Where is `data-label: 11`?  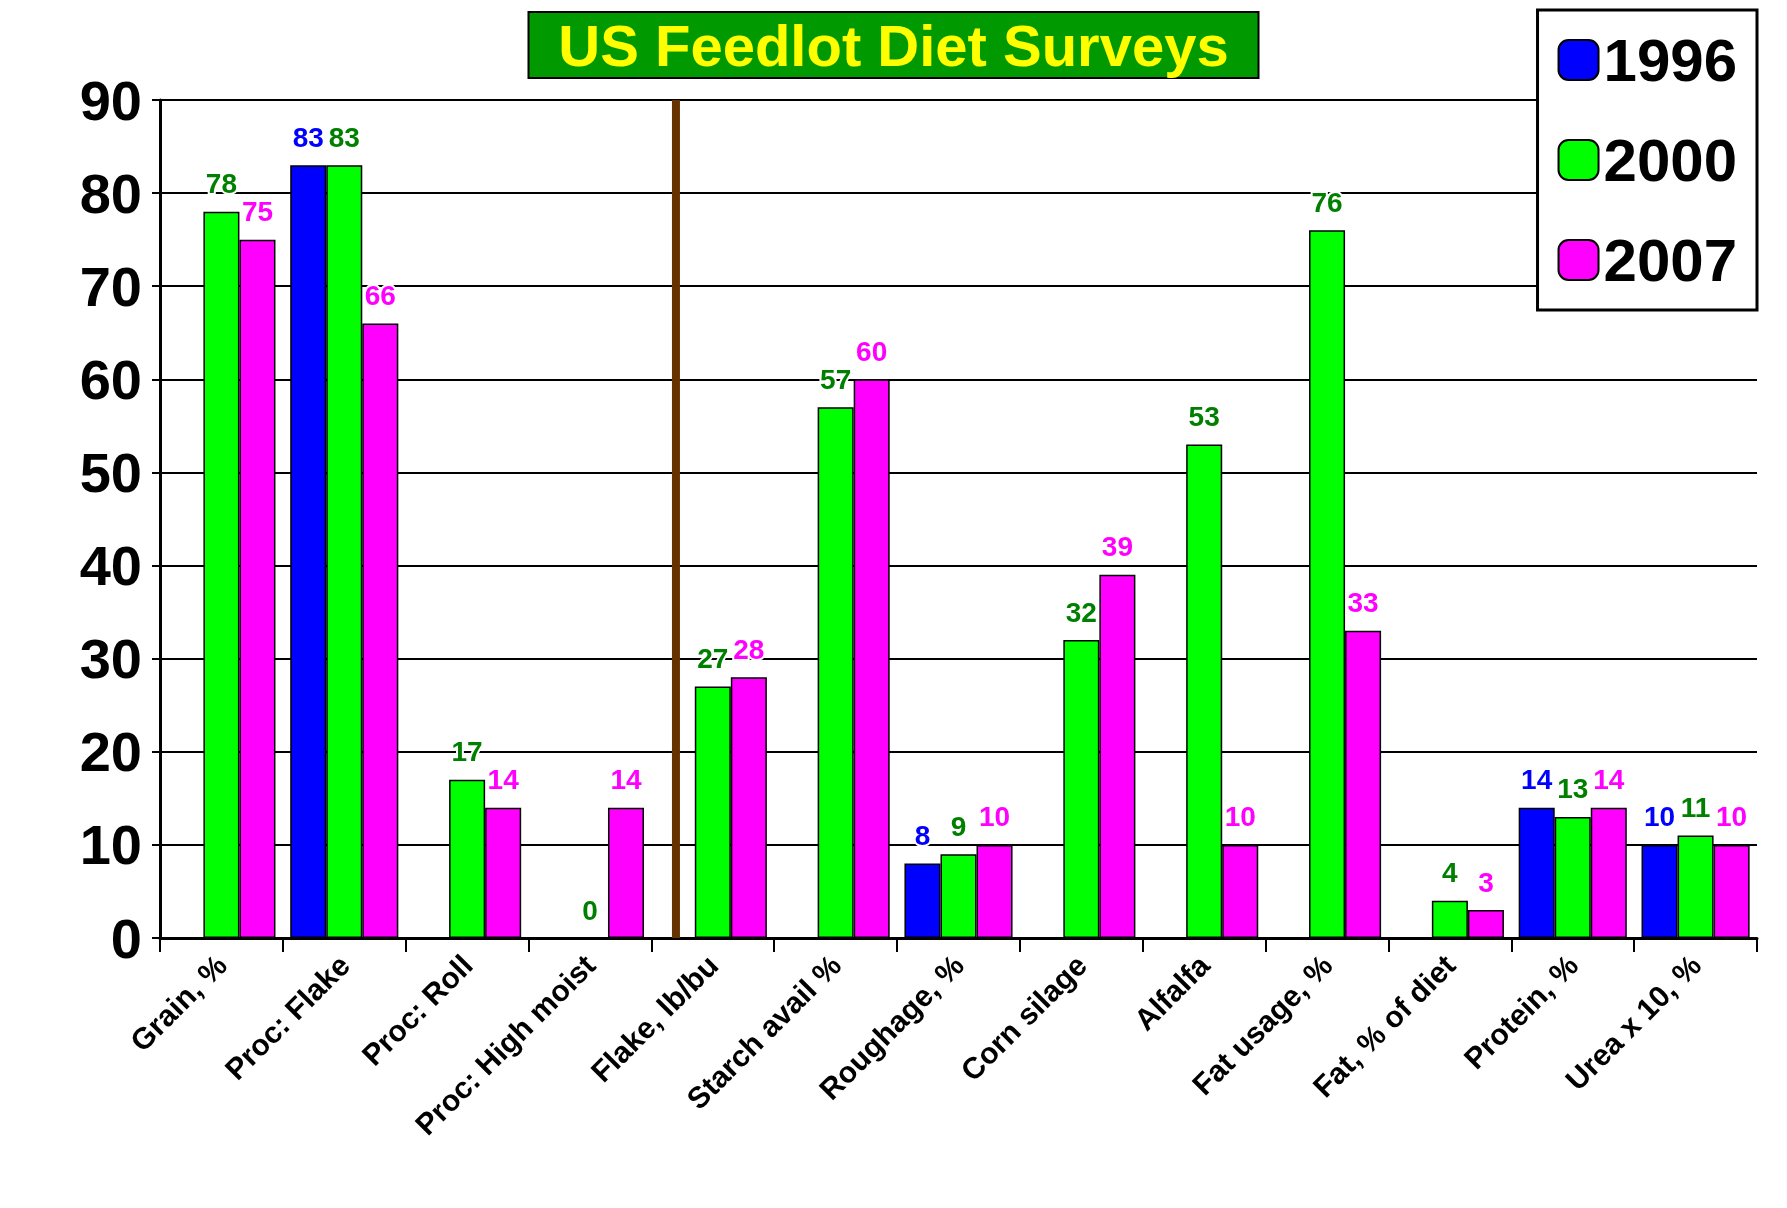 data-label: 11 is located at coordinates (1695, 808).